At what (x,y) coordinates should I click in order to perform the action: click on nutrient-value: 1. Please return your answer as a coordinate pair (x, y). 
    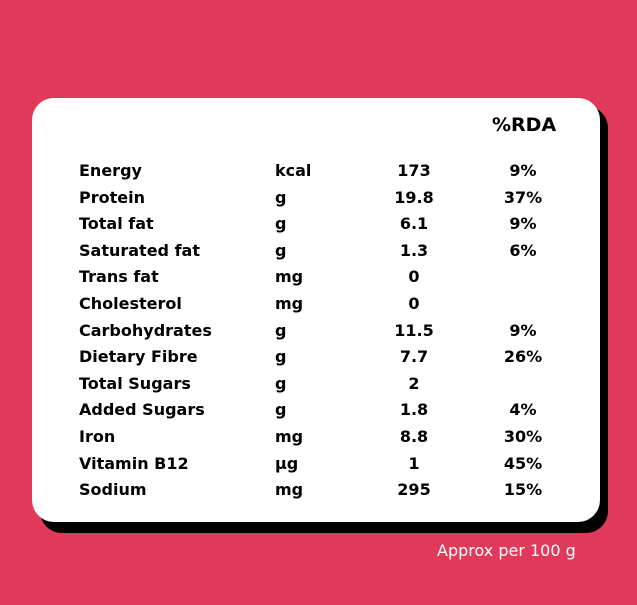
    Looking at the image, I should click on (414, 463).